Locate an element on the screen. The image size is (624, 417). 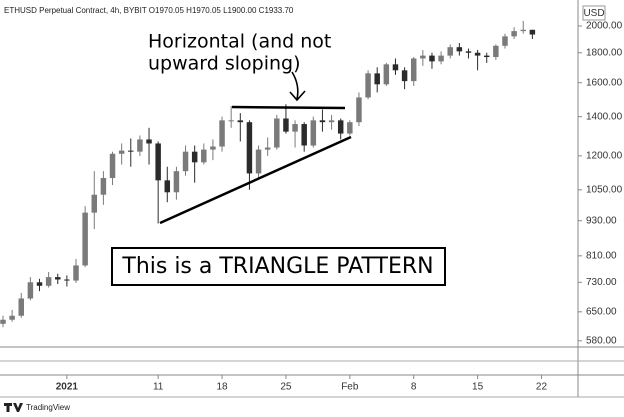
annotation: Horizontal (and not is located at coordinates (239, 42).